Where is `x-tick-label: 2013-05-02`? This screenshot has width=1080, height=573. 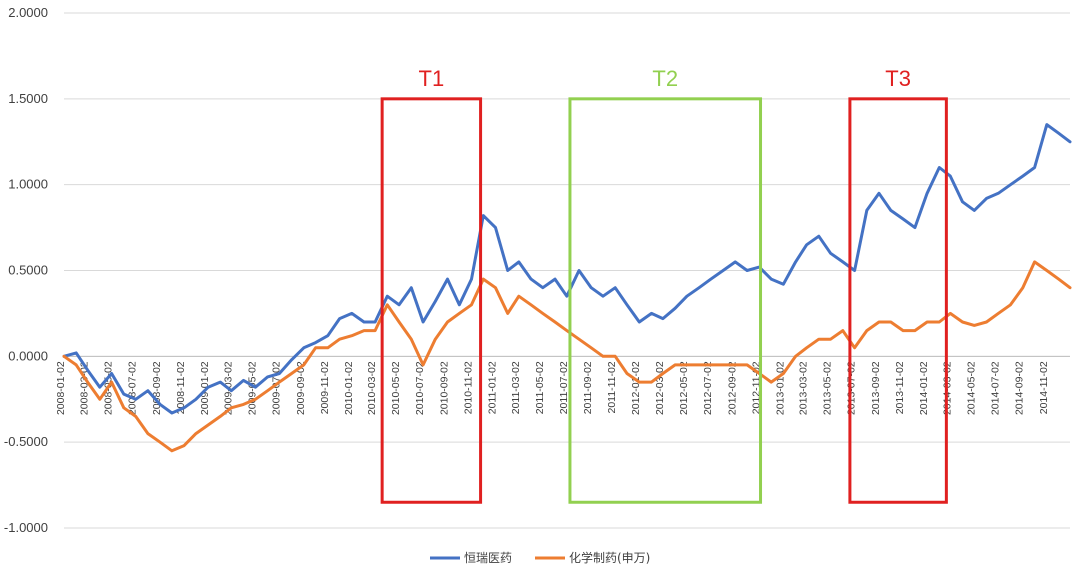 x-tick-label: 2013-05-02 is located at coordinates (828, 388).